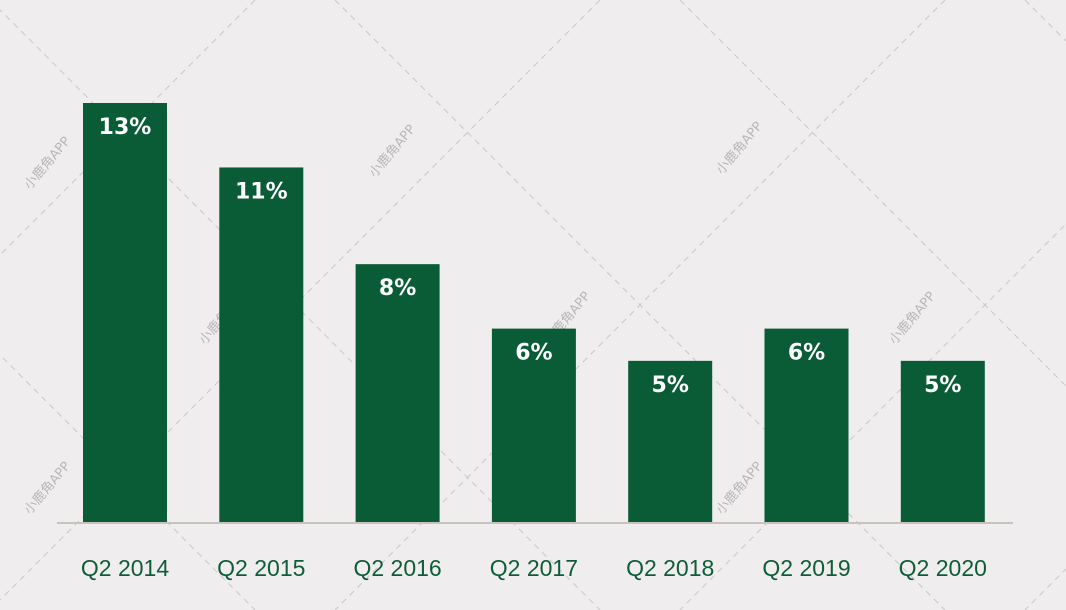 The width and height of the screenshot is (1066, 610). Describe the element at coordinates (397, 393) in the screenshot. I see `bar-q2-2016` at that location.